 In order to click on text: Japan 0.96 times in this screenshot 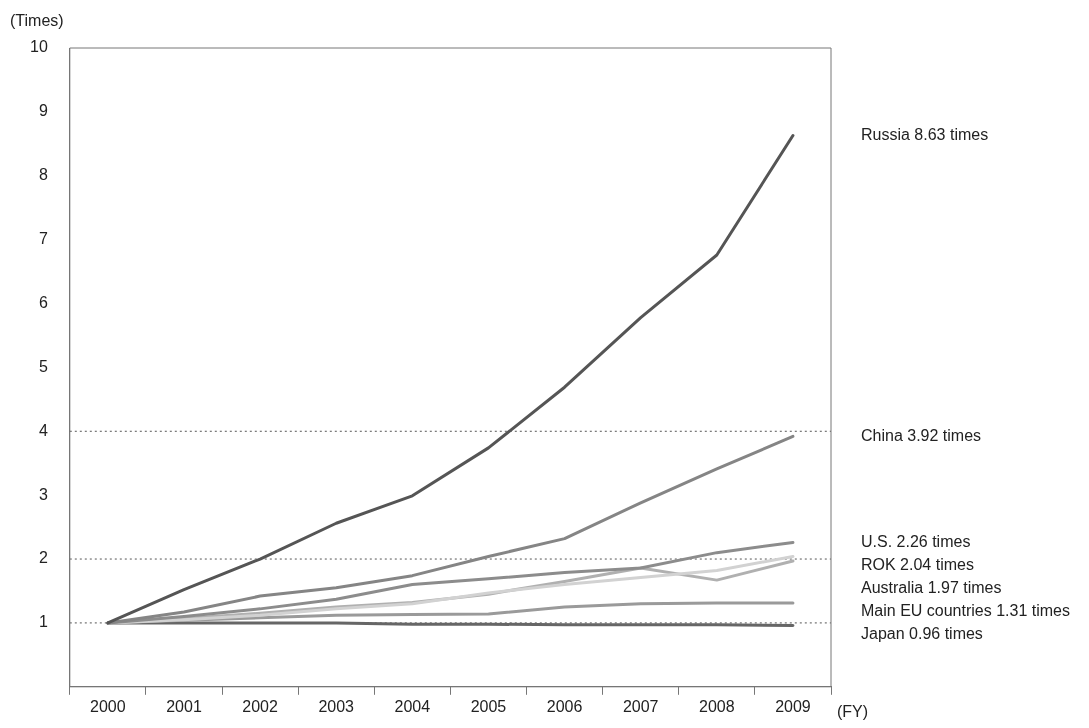, I will do `click(922, 633)`.